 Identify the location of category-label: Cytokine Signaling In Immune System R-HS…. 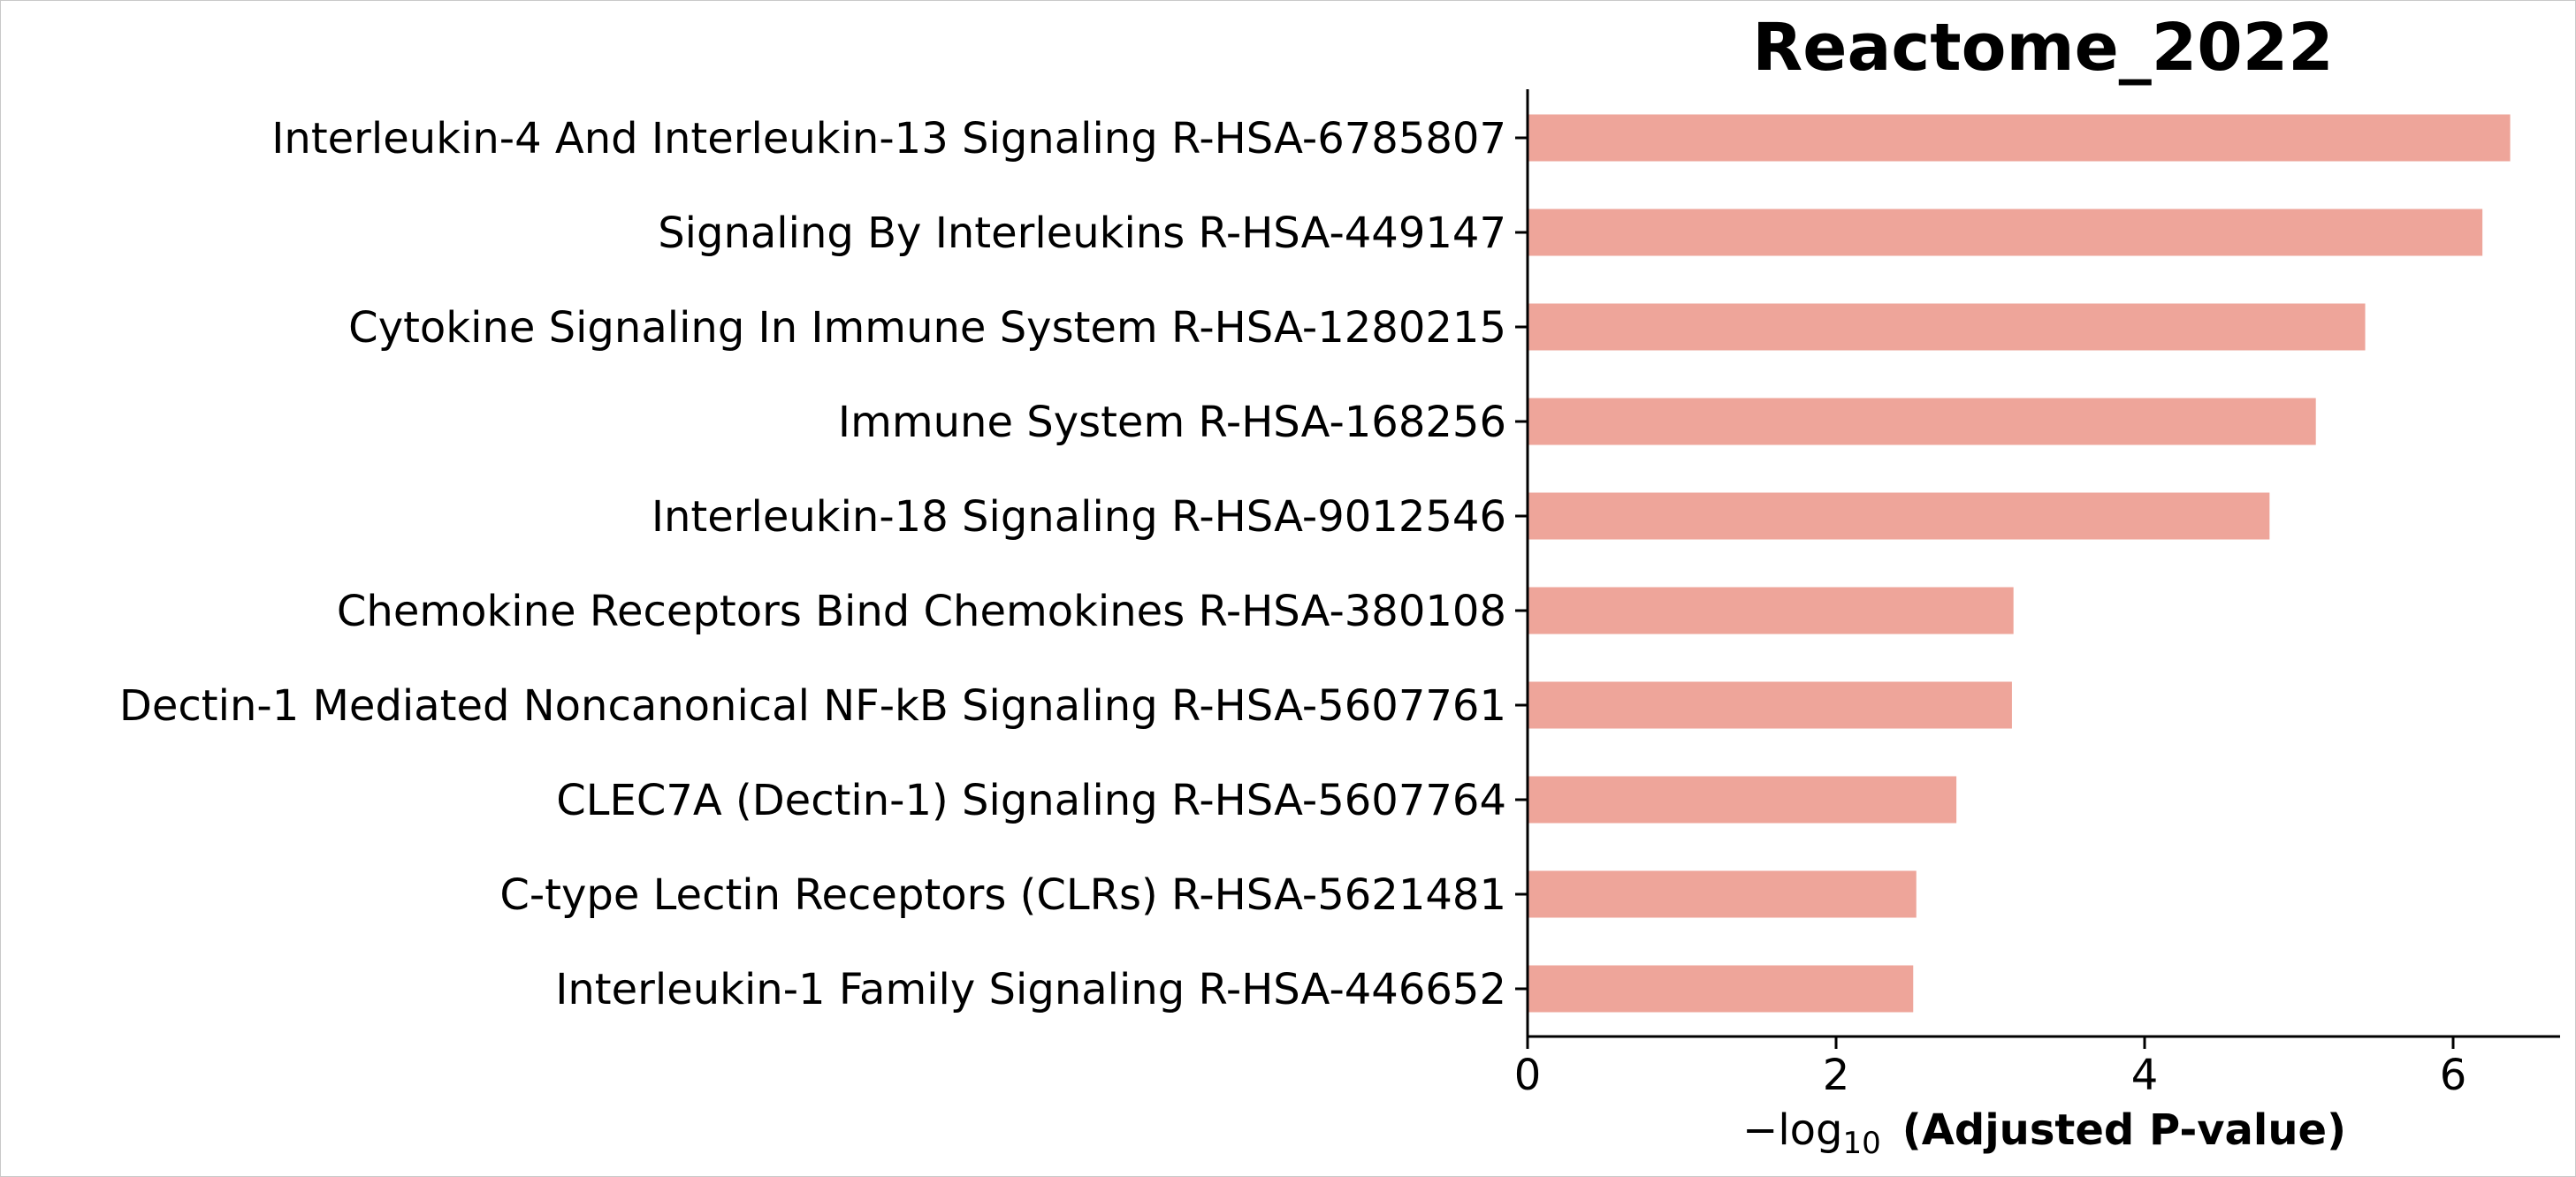
(927, 328).